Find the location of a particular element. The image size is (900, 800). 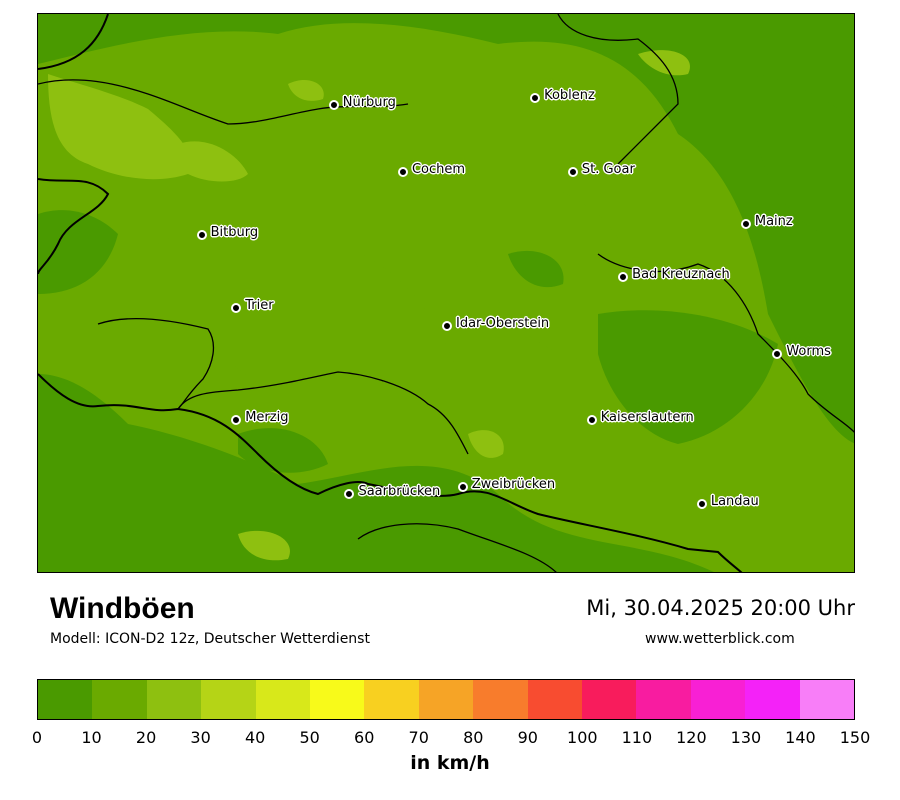

legend-tick-label: 0 is located at coordinates (37, 737).